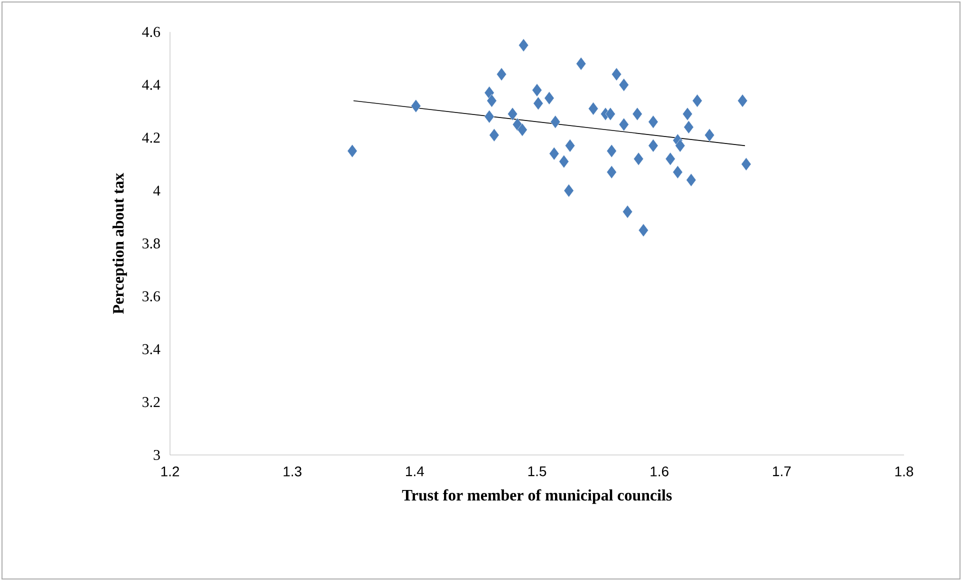 Image resolution: width=963 pixels, height=581 pixels. Describe the element at coordinates (659, 471) in the screenshot. I see `x-tick-label: 1.6` at that location.